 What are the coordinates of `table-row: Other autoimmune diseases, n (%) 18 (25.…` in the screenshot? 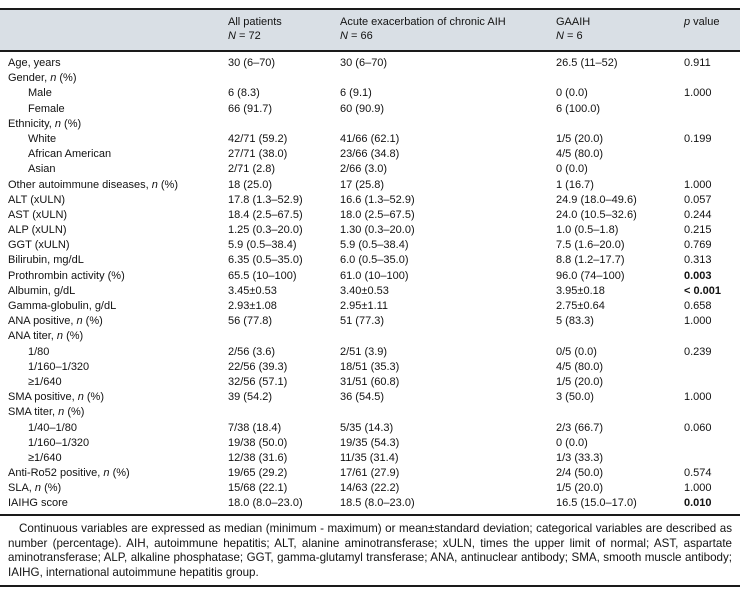 It's located at (370, 185).